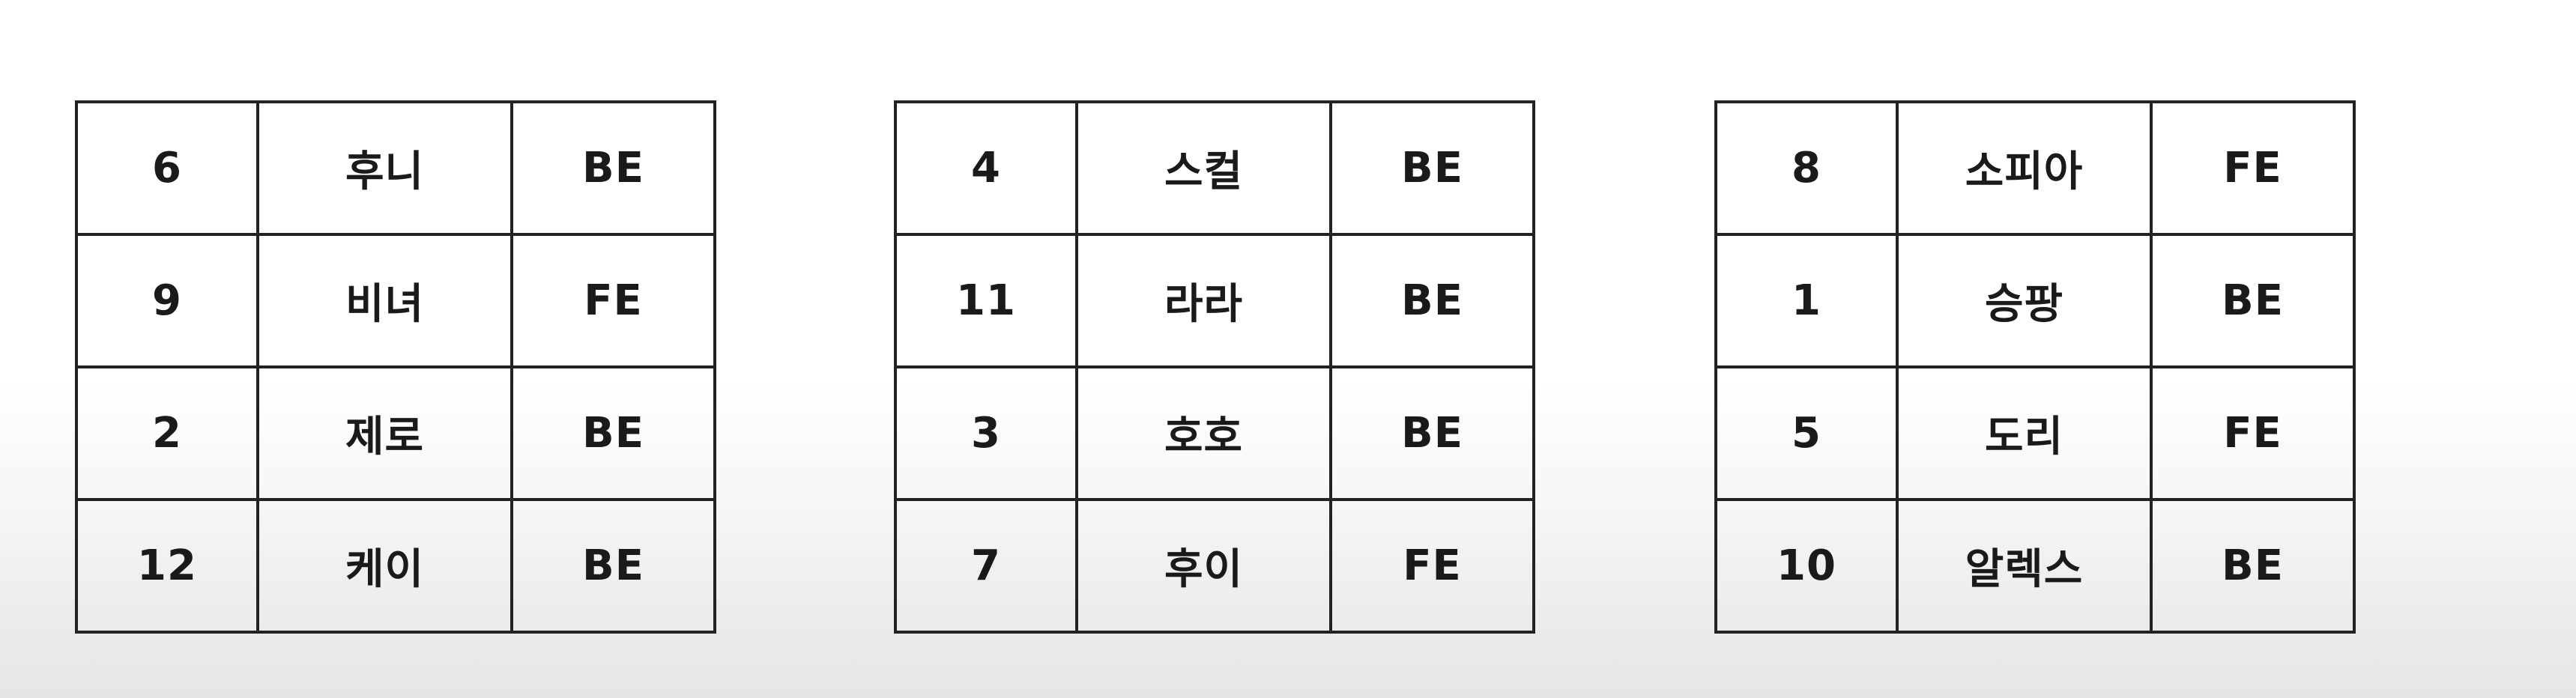 The width and height of the screenshot is (2576, 698). Describe the element at coordinates (986, 566) in the screenshot. I see `member-number: 7` at that location.